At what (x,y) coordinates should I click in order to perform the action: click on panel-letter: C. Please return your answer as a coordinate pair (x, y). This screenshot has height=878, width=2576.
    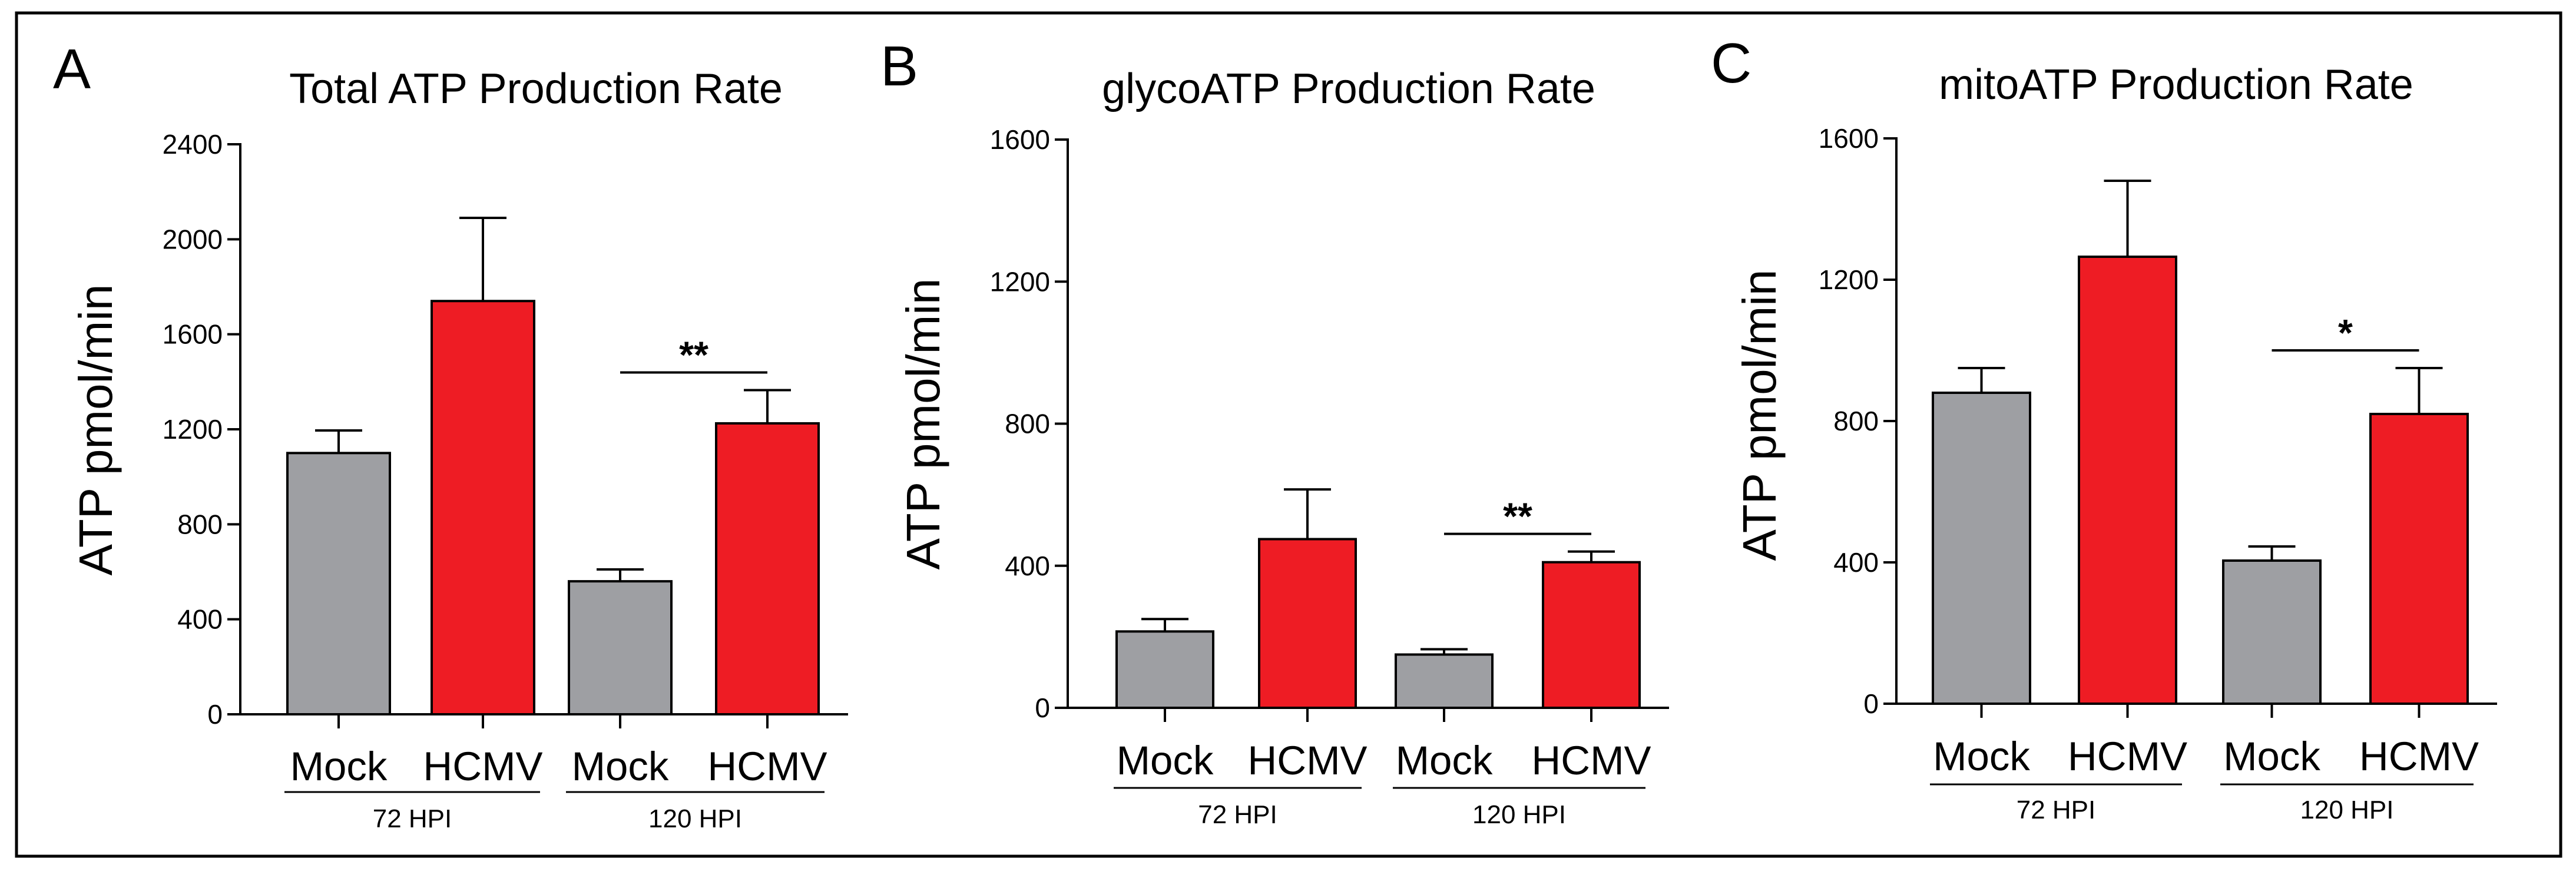
    Looking at the image, I should click on (1731, 63).